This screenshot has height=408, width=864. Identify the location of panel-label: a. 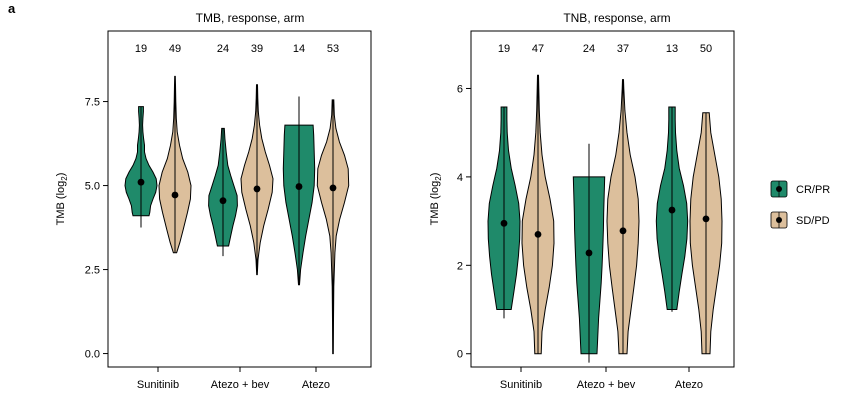
(12, 8).